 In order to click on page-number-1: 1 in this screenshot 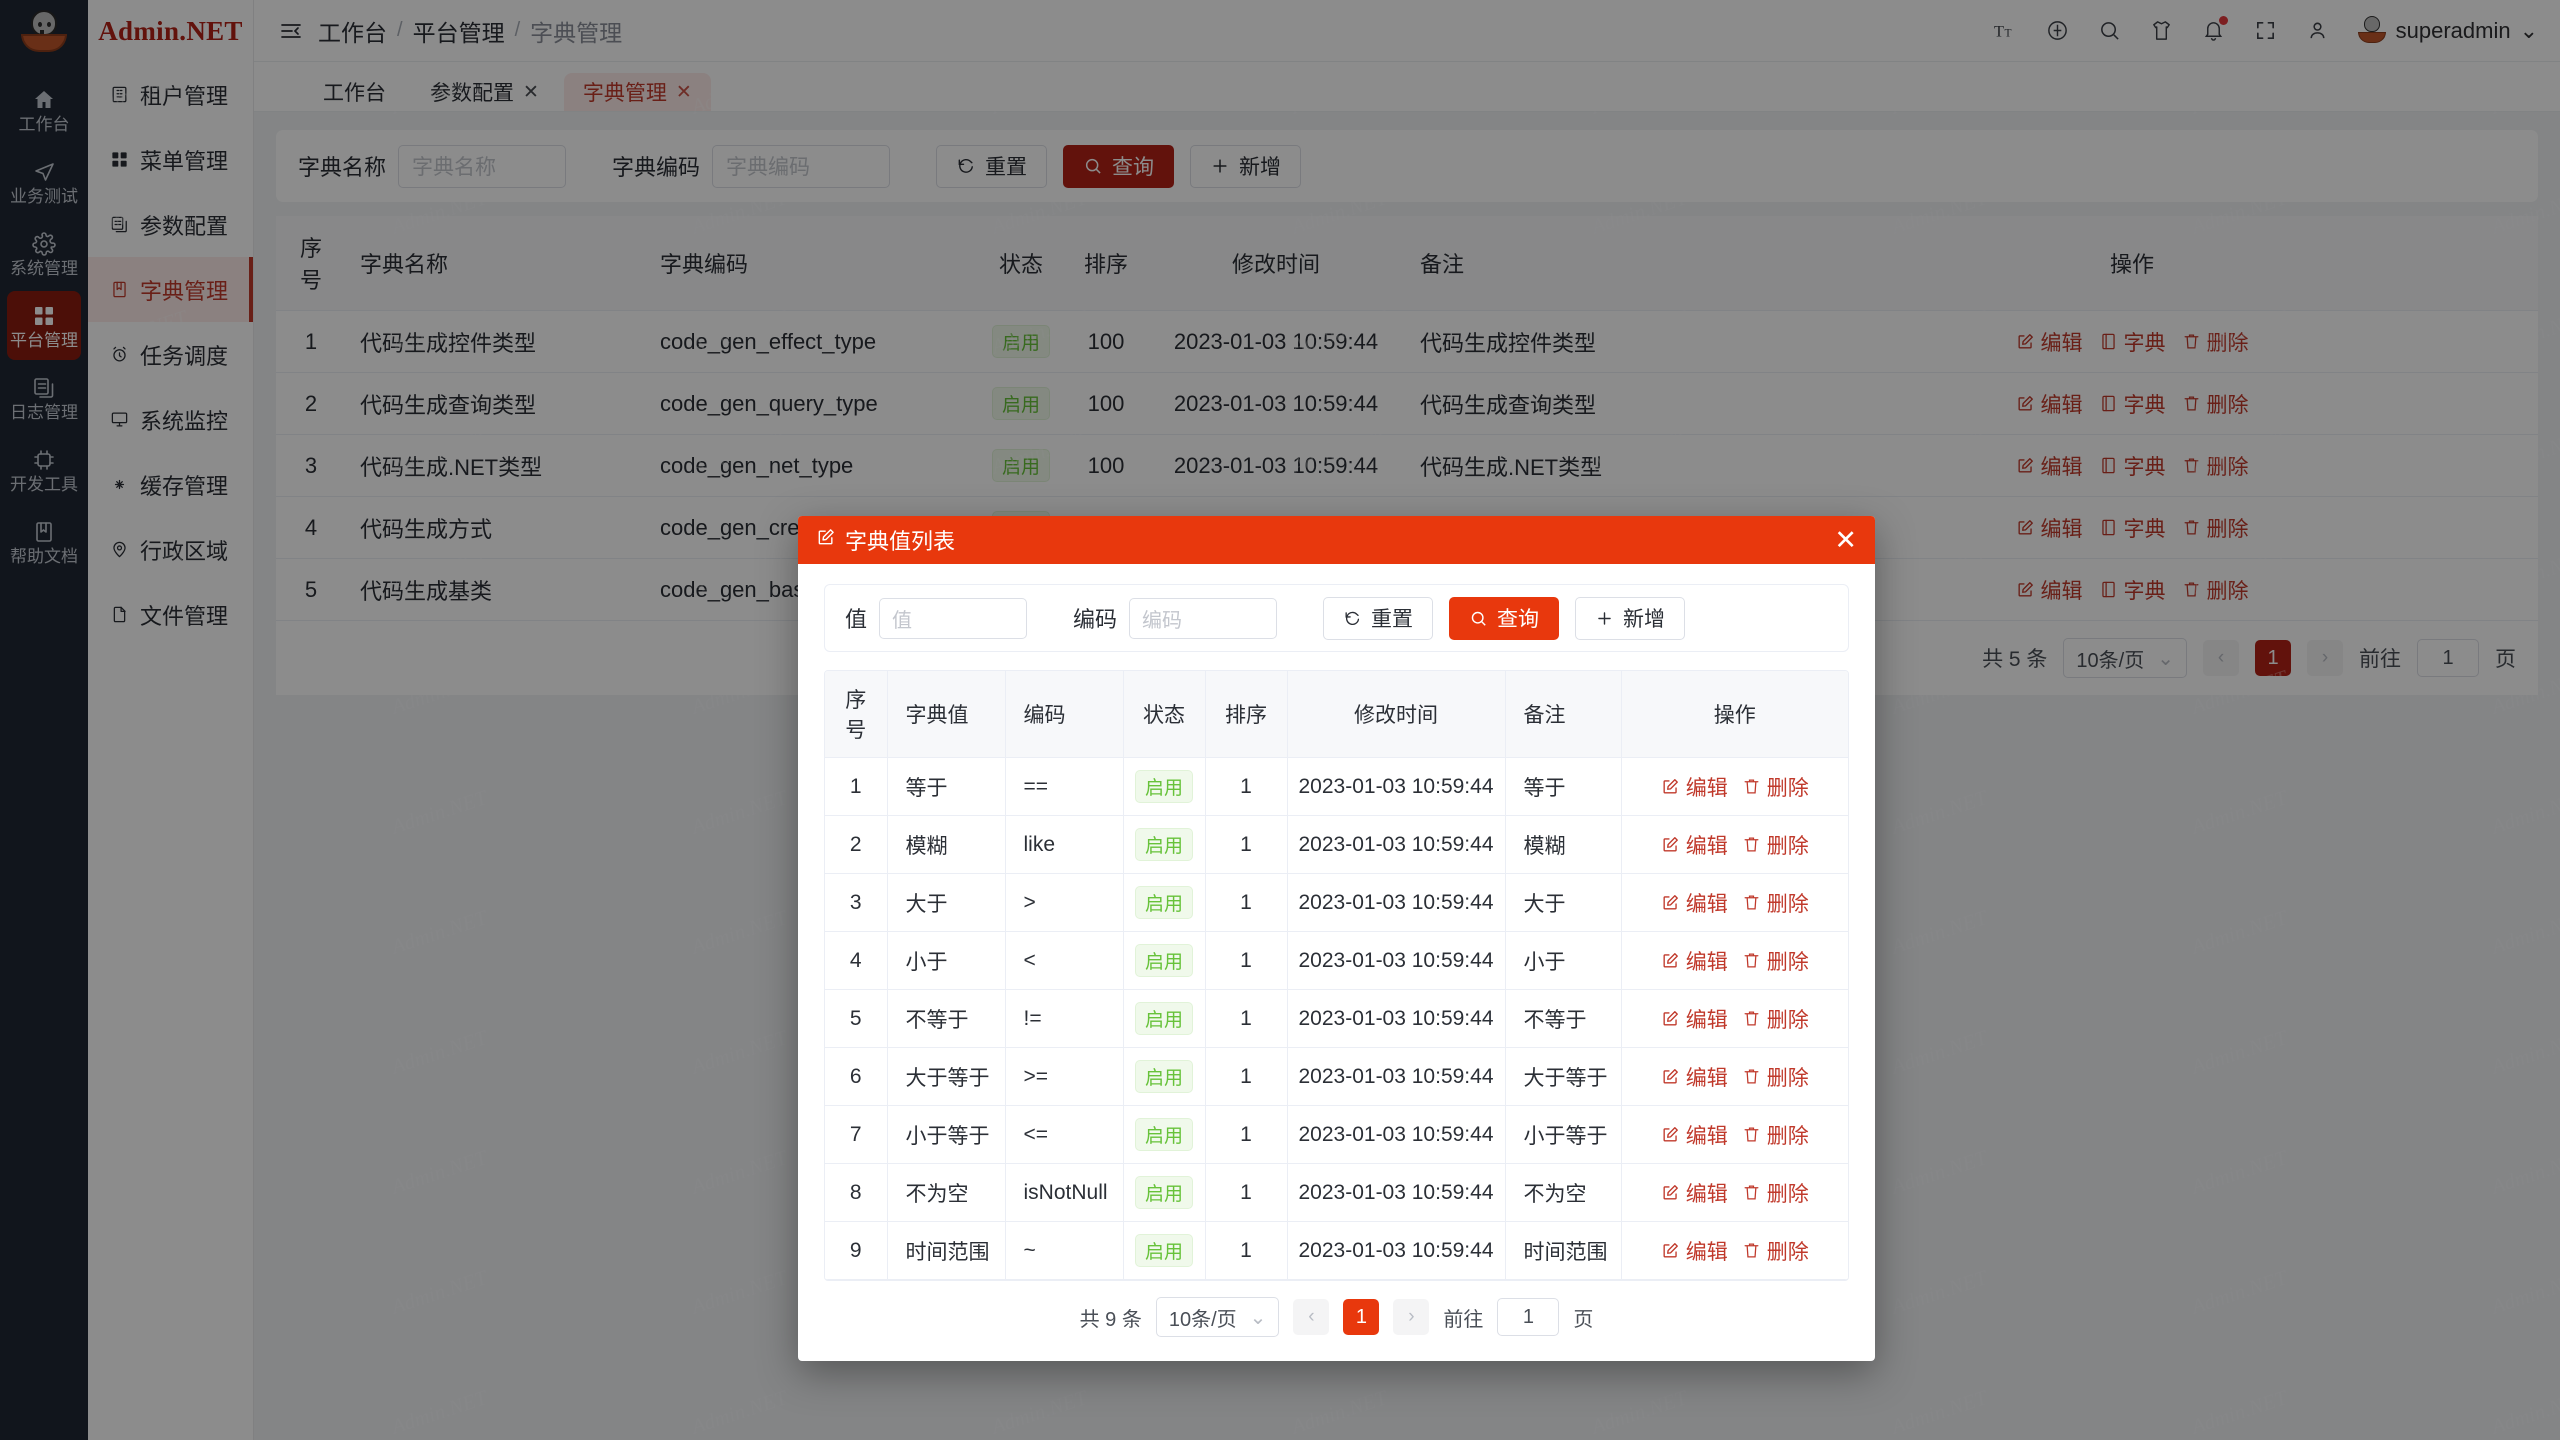, I will do `click(2273, 658)`.